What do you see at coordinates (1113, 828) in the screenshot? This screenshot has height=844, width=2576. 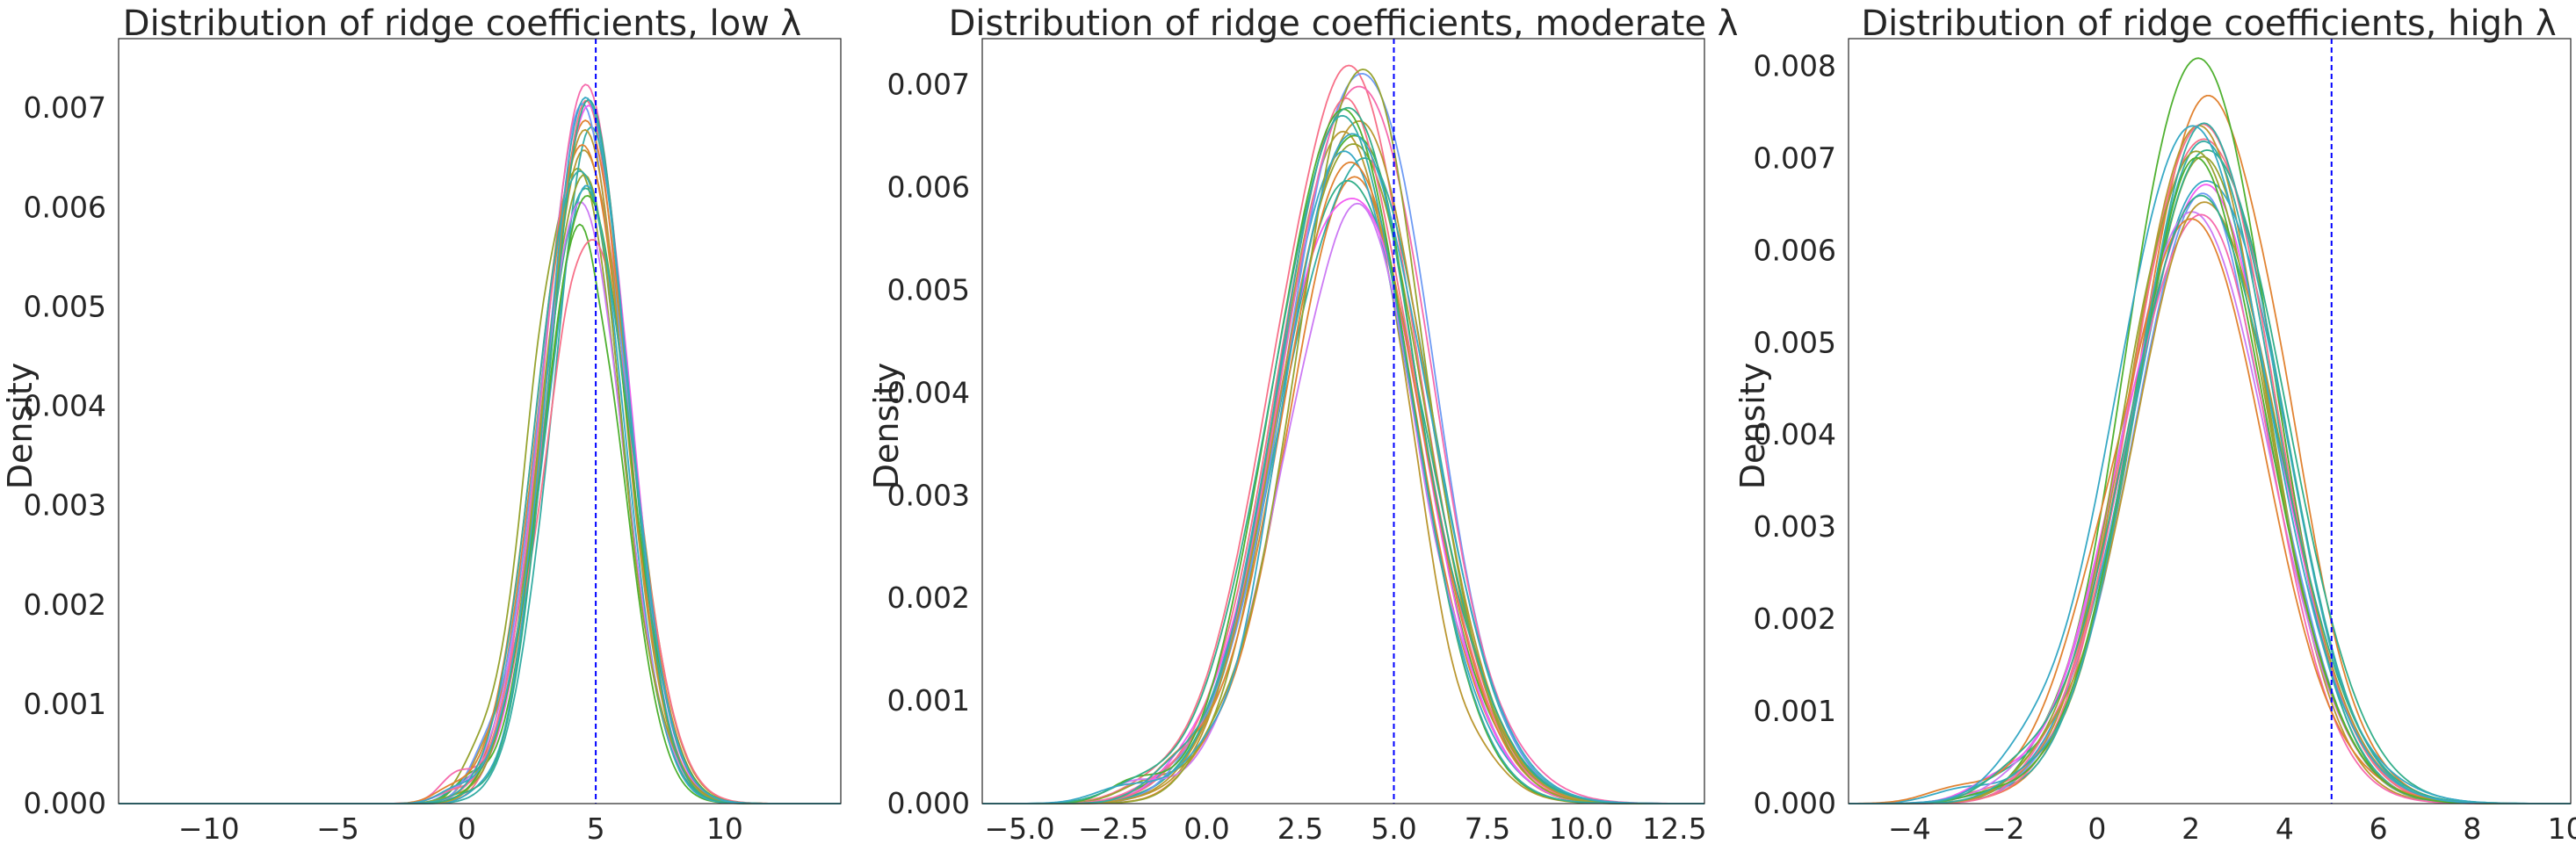 I see `x-tick-label: −2.5` at bounding box center [1113, 828].